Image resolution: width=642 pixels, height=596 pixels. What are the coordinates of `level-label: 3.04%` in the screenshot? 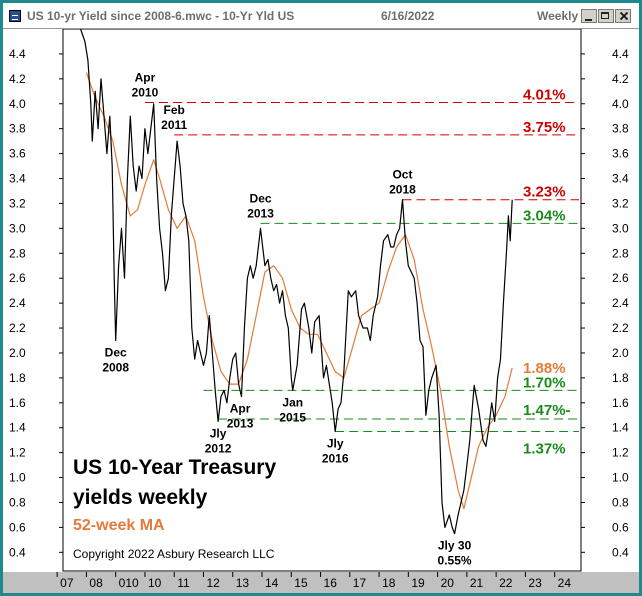 It's located at (544, 215).